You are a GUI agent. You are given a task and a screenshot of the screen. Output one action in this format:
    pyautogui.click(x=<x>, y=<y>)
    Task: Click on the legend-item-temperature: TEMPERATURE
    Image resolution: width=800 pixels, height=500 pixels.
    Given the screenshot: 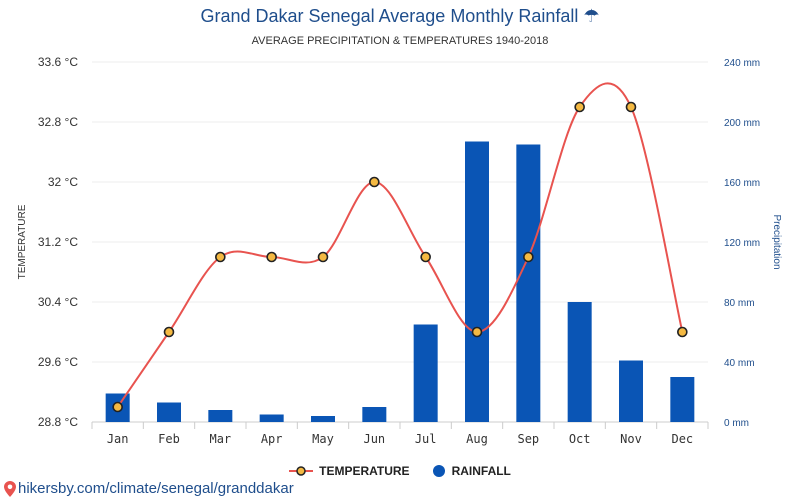 What is the action you would take?
    pyautogui.click(x=349, y=471)
    